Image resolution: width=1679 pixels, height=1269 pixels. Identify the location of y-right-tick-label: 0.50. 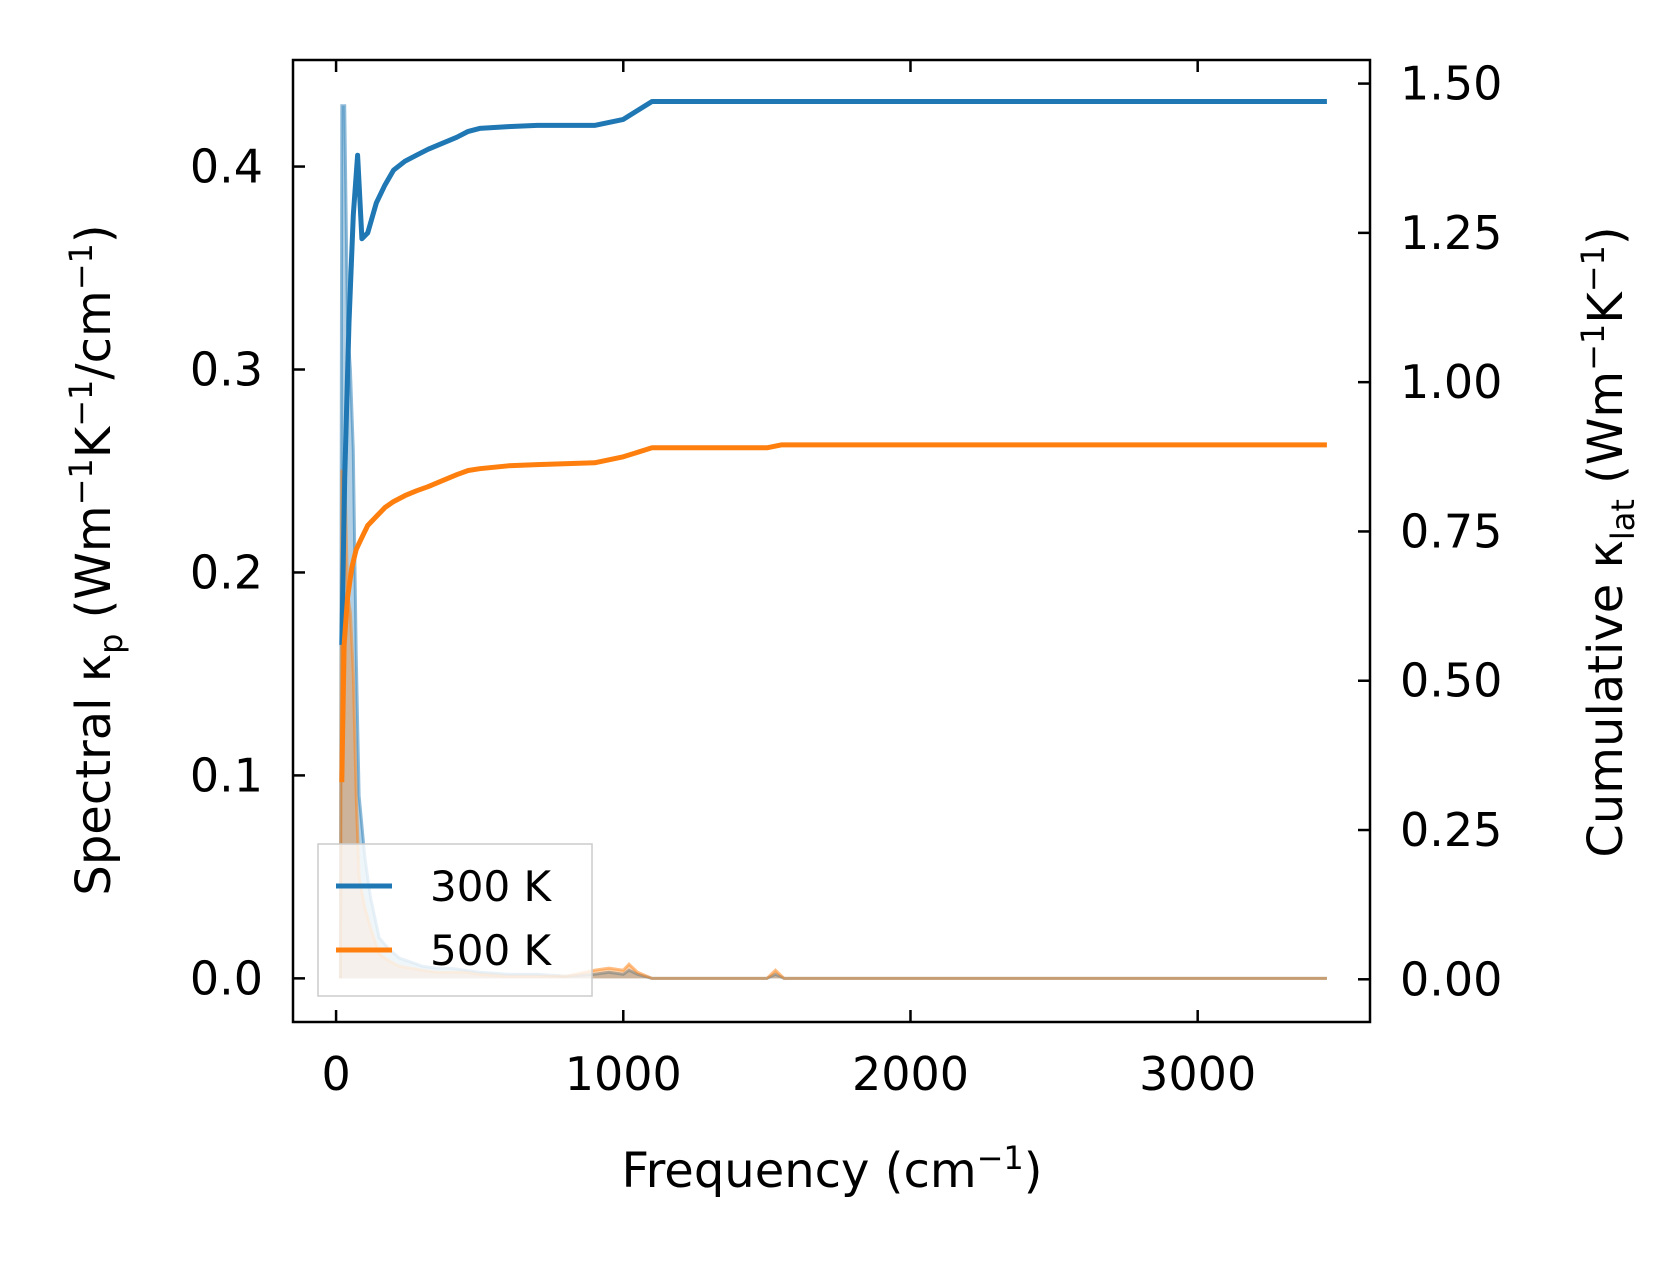
(1451, 681).